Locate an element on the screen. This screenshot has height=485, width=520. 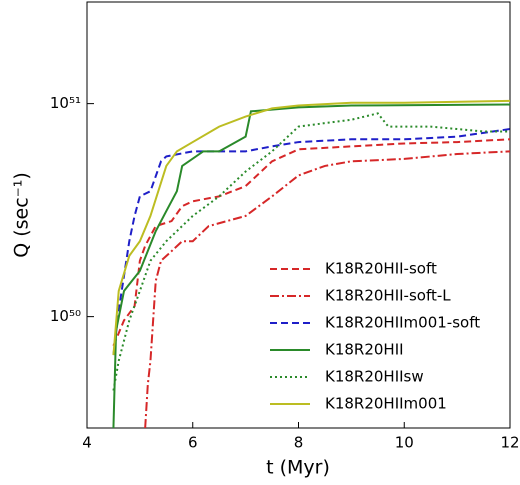
legend-label: K18R20HII-soft is located at coordinates (381, 269).